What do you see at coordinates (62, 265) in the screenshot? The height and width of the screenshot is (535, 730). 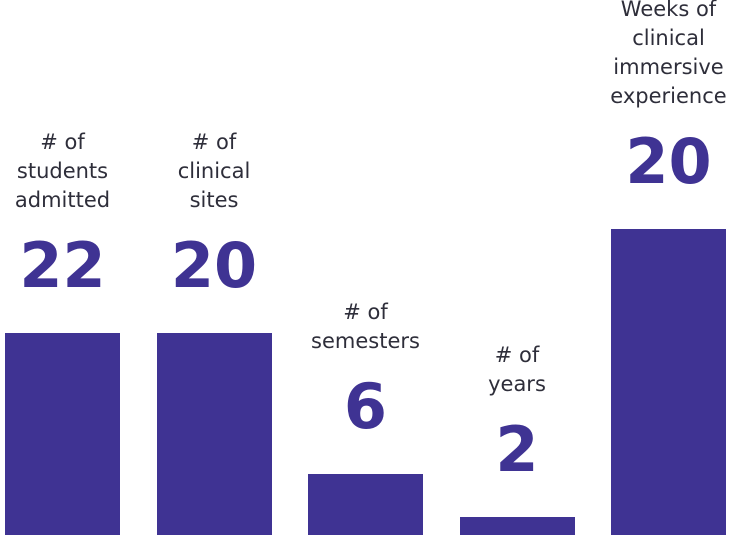 I see `data-label: 22` at bounding box center [62, 265].